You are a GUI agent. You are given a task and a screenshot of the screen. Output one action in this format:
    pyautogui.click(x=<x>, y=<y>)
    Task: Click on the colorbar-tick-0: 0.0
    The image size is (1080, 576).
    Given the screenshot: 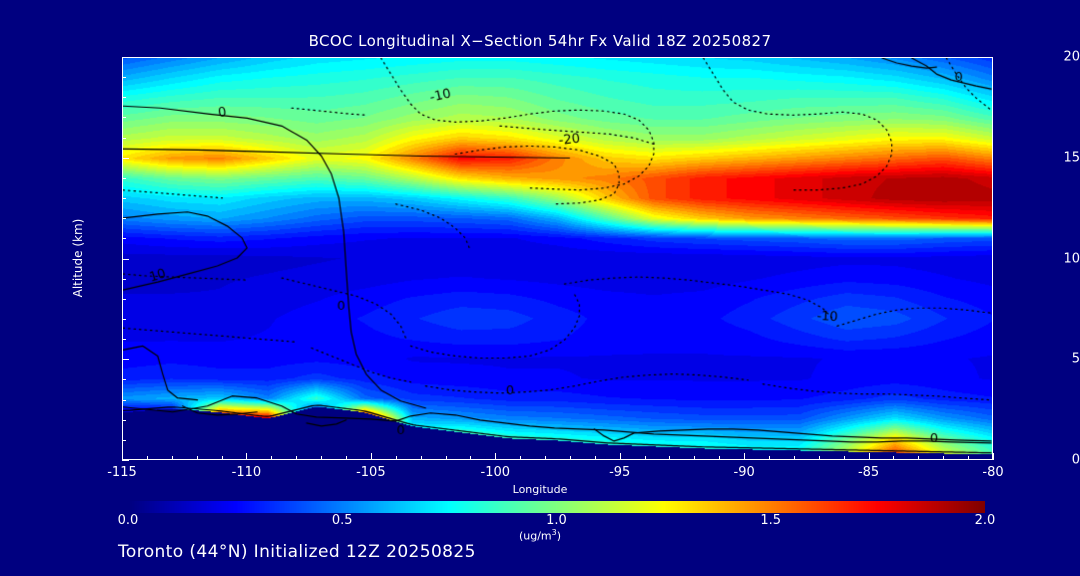 What is the action you would take?
    pyautogui.click(x=128, y=520)
    